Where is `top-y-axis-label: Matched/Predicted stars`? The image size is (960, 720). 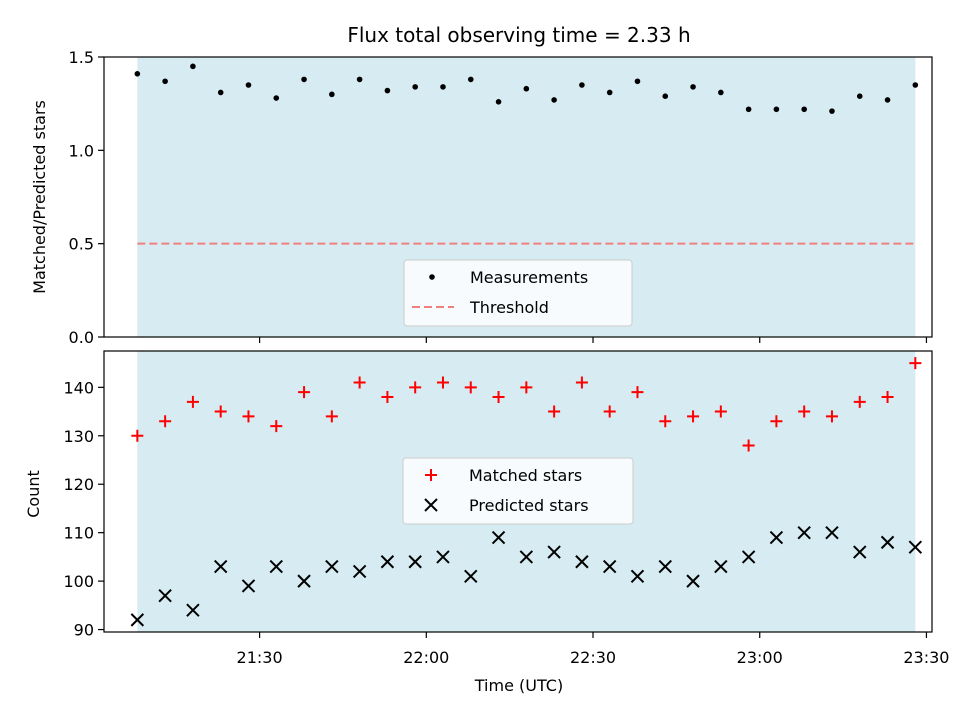 top-y-axis-label: Matched/Predicted stars is located at coordinates (39, 197).